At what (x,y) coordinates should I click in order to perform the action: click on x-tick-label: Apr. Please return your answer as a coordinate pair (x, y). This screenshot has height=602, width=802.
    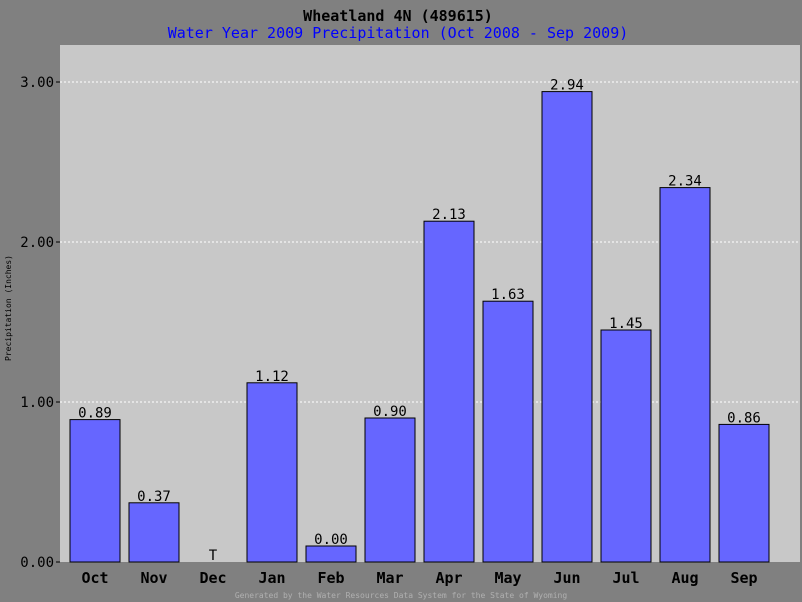
    Looking at the image, I should click on (448, 578).